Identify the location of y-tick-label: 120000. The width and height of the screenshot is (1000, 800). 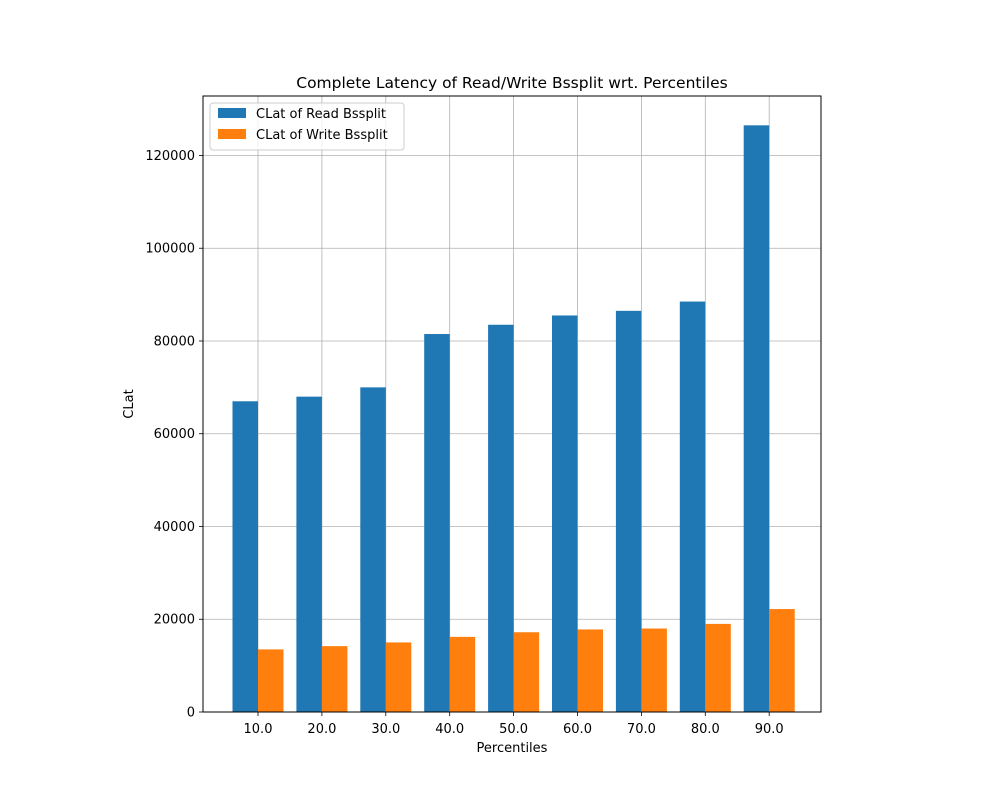
(170, 156).